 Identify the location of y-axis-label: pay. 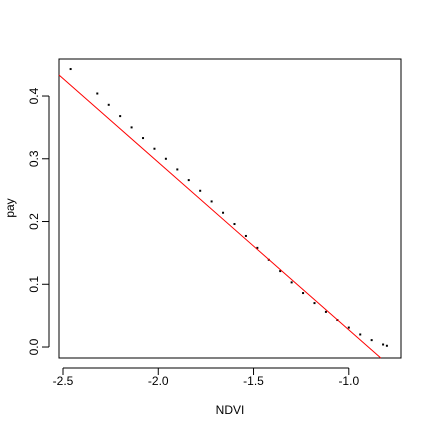
(10, 207).